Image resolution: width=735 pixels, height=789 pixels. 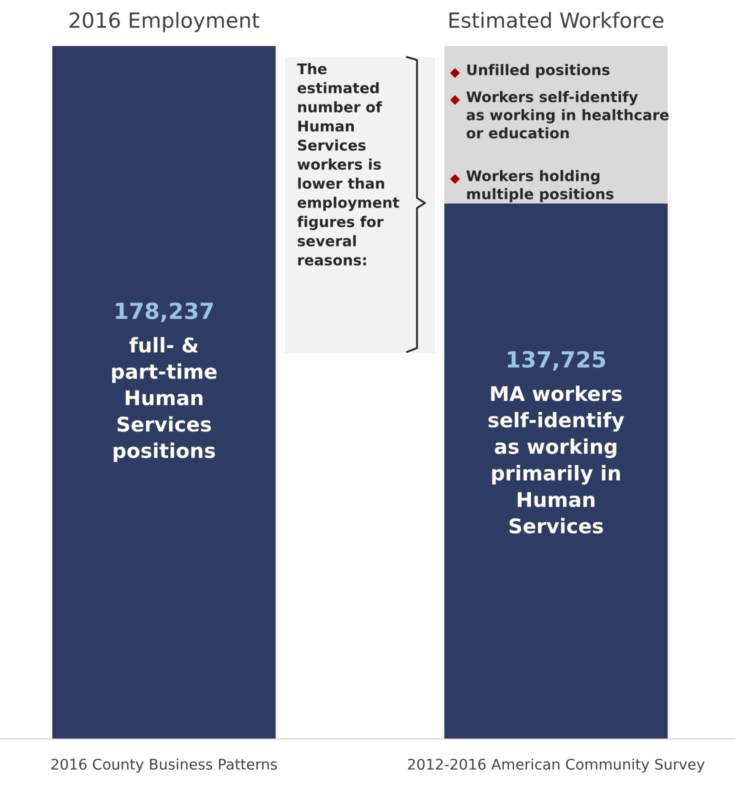 What do you see at coordinates (348, 164) in the screenshot?
I see `text: The estimated number of Human Services workers is lower than employment figures for several reasons:` at bounding box center [348, 164].